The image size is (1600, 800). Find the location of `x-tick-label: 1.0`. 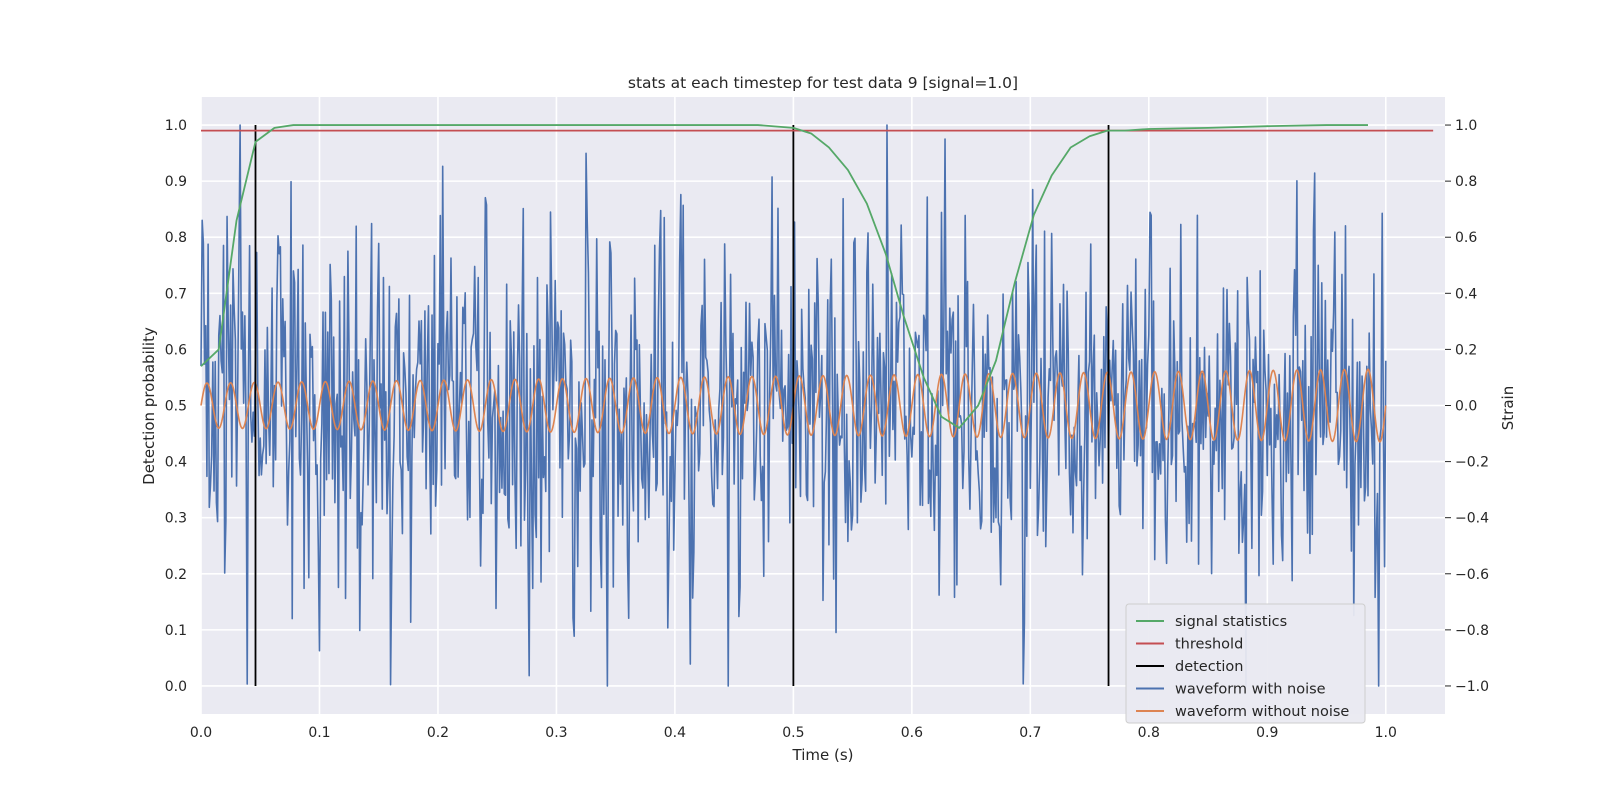

x-tick-label: 1.0 is located at coordinates (1386, 733).